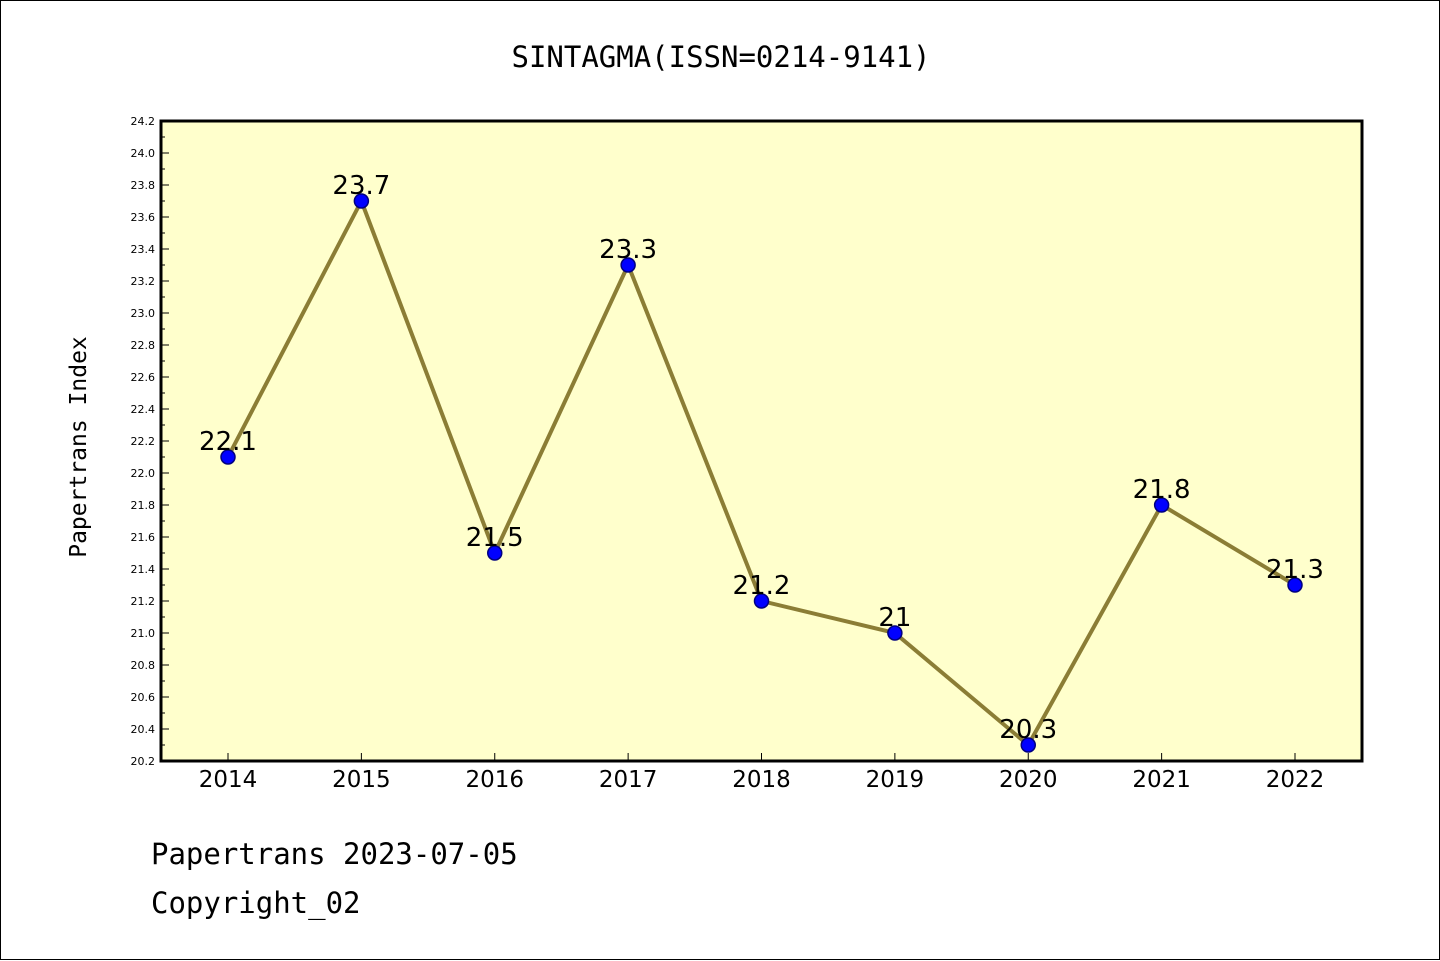 This screenshot has height=961, width=1440. I want to click on y-tick-label: 21.6, so click(143, 537).